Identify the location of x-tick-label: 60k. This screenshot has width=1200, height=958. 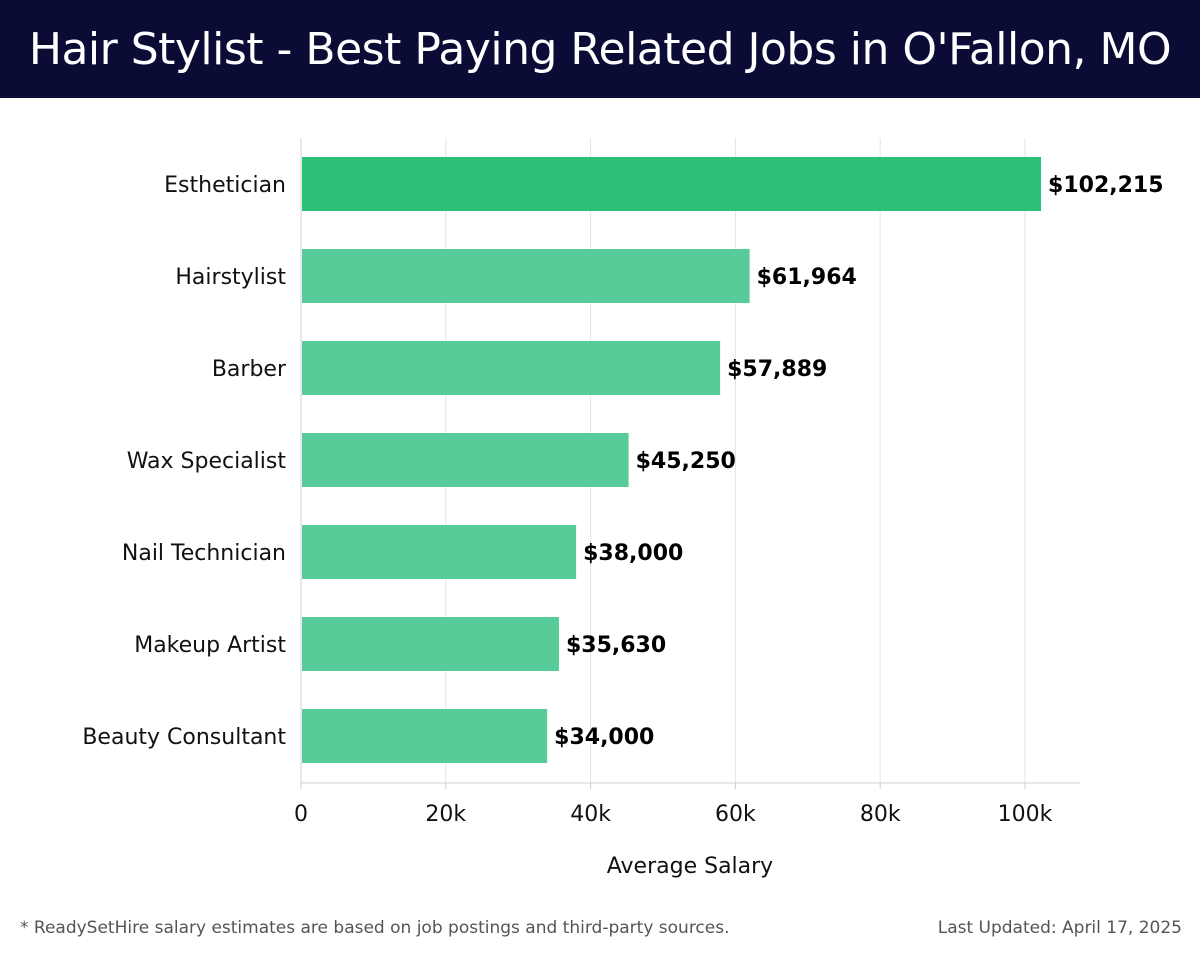
(735, 814).